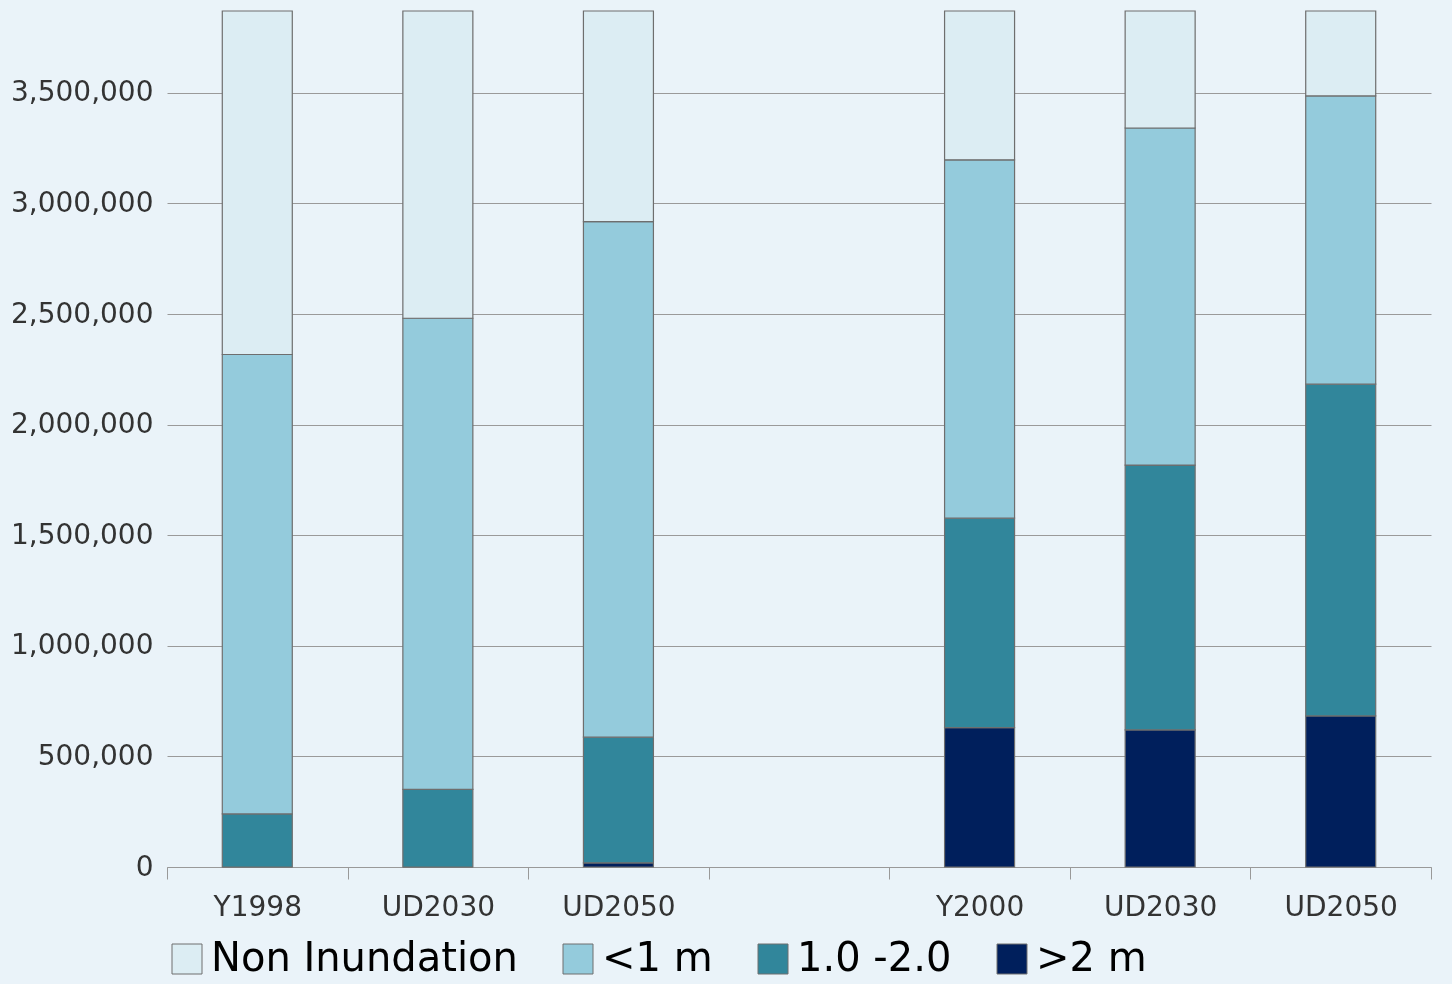  Describe the element at coordinates (82, 645) in the screenshot. I see `y-tick-label: 1,000,000` at that location.